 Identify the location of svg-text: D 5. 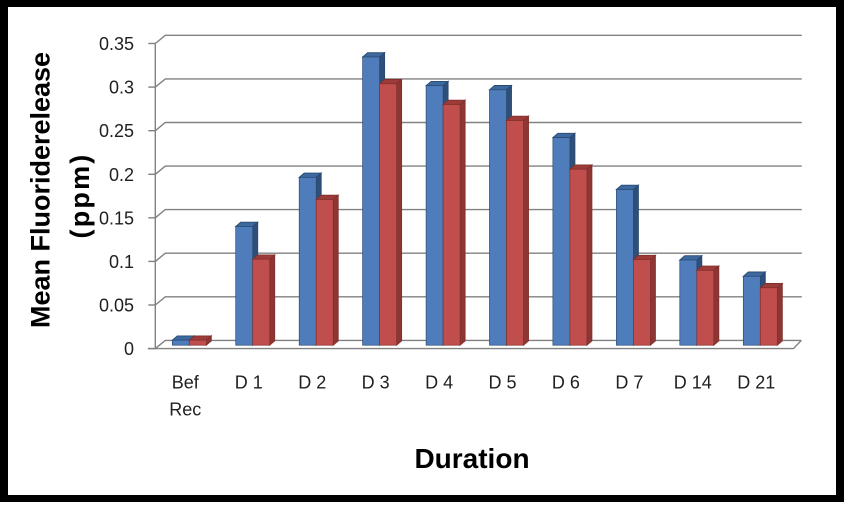
(502, 382).